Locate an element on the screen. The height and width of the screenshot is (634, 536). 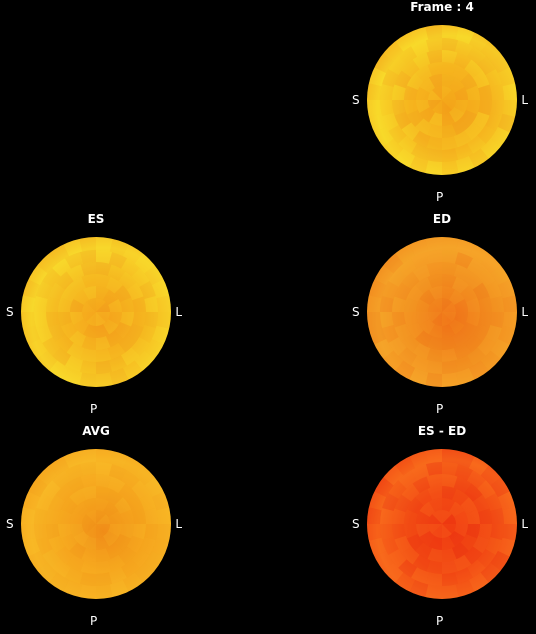
polar-map-es is located at coordinates (96, 312).